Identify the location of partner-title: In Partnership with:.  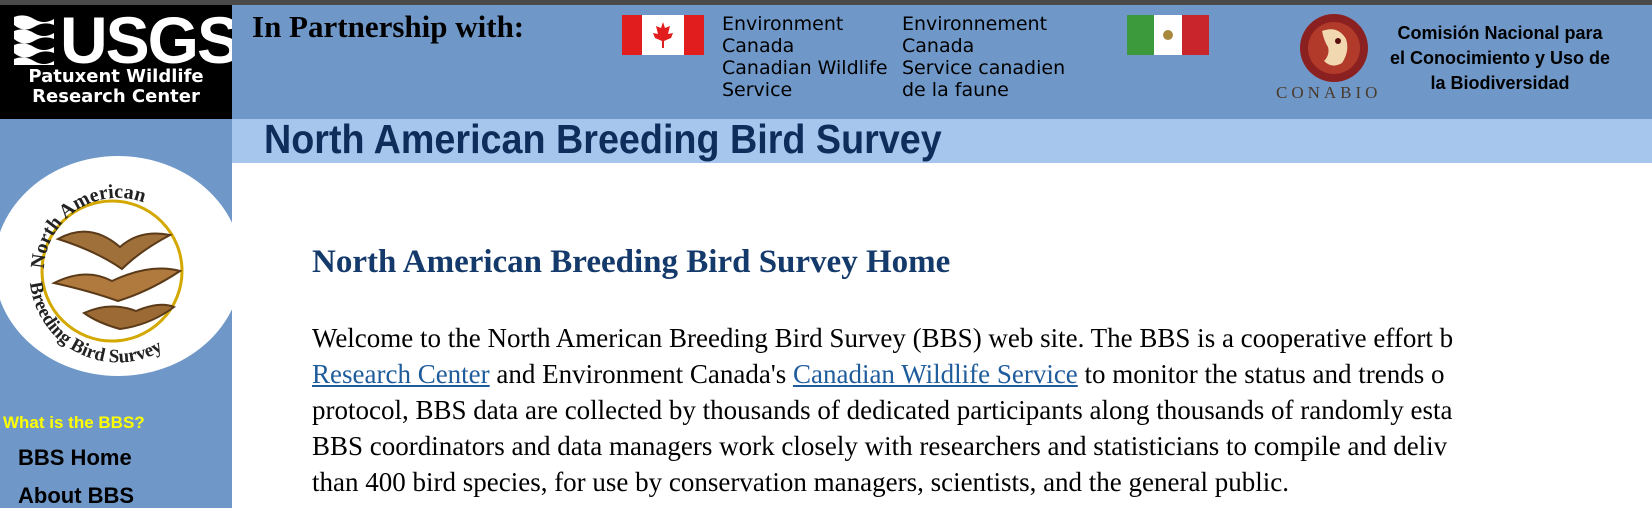
(388, 26).